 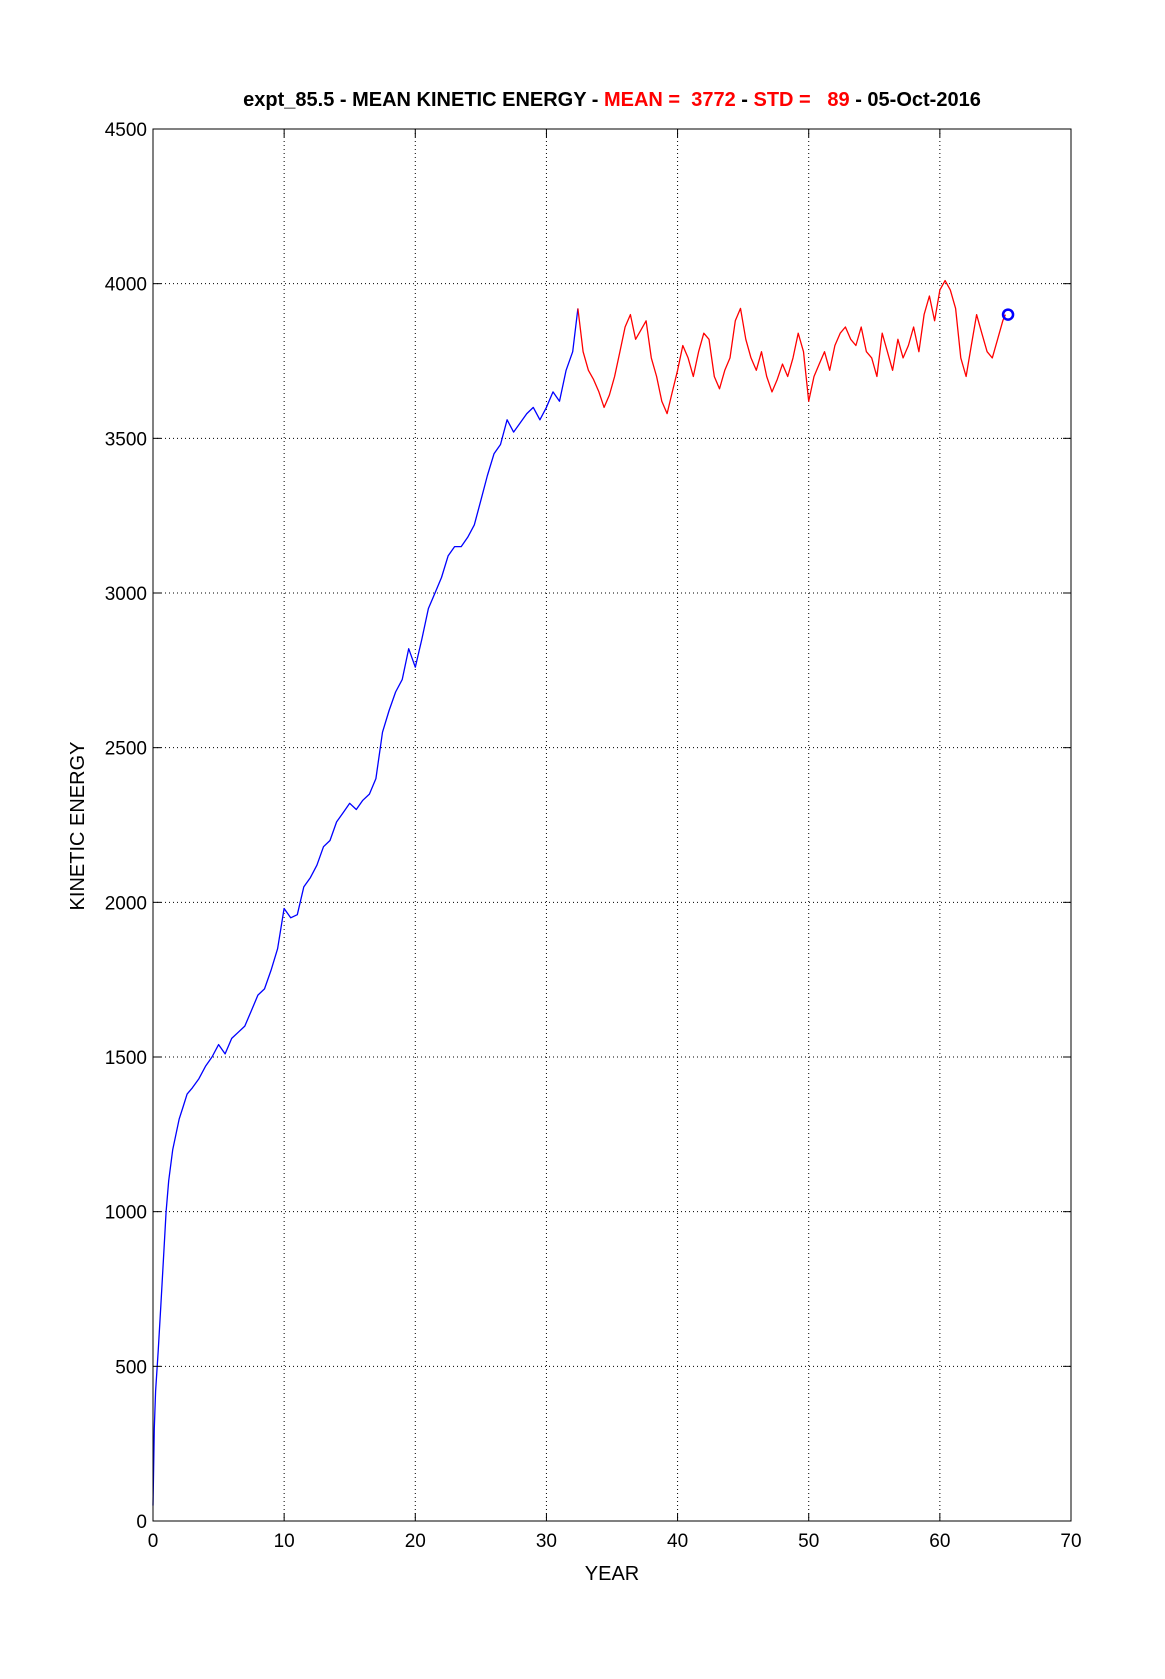 What do you see at coordinates (915, 100) in the screenshot?
I see `title-part: - 05-Oct-2016` at bounding box center [915, 100].